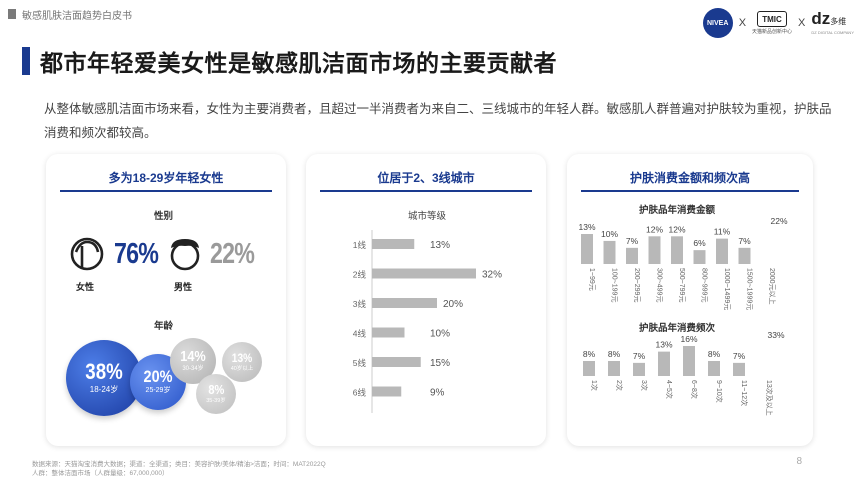  What do you see at coordinates (778, 221) in the screenshot?
I see `spend-bar-value: 22%` at bounding box center [778, 221].